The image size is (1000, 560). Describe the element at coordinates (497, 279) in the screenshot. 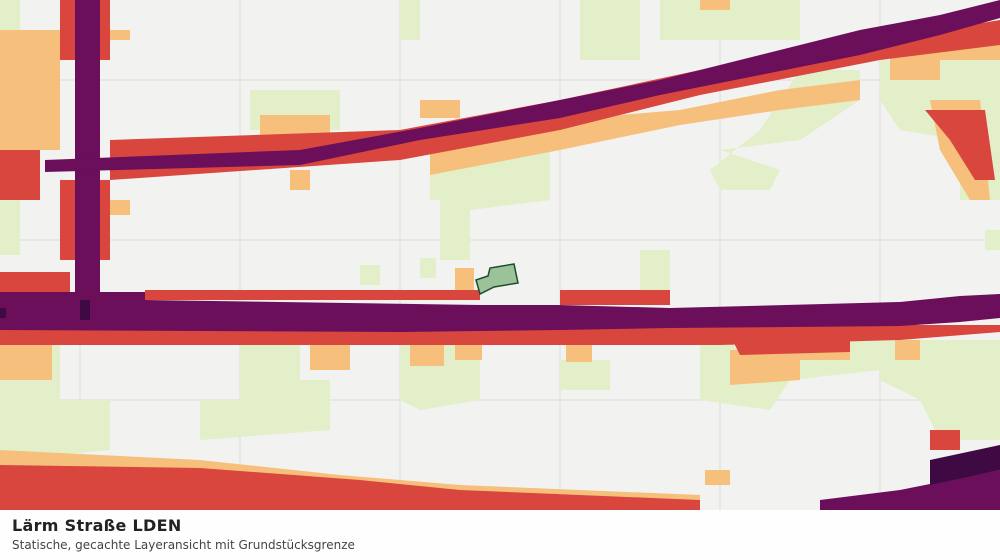

I see `parcel-boundary` at that location.